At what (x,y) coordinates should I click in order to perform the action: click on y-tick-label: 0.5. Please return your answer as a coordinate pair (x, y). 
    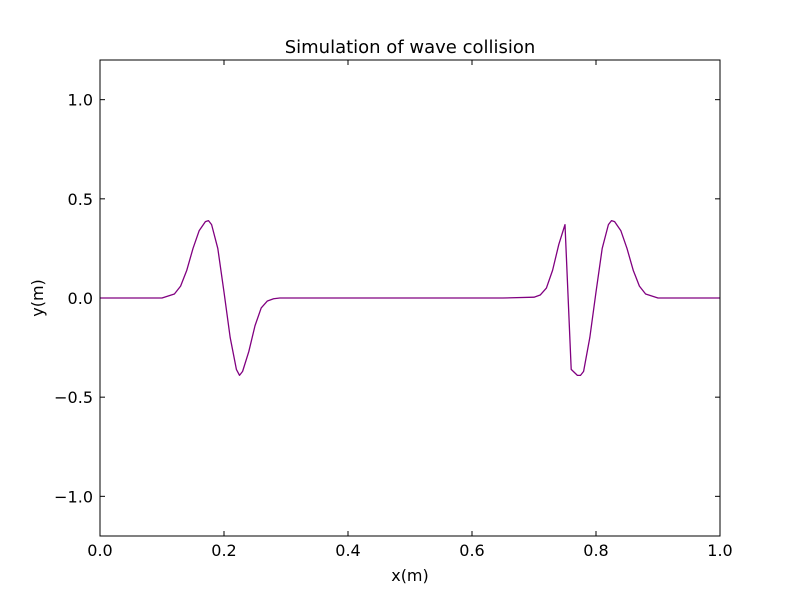
    Looking at the image, I should click on (80, 199).